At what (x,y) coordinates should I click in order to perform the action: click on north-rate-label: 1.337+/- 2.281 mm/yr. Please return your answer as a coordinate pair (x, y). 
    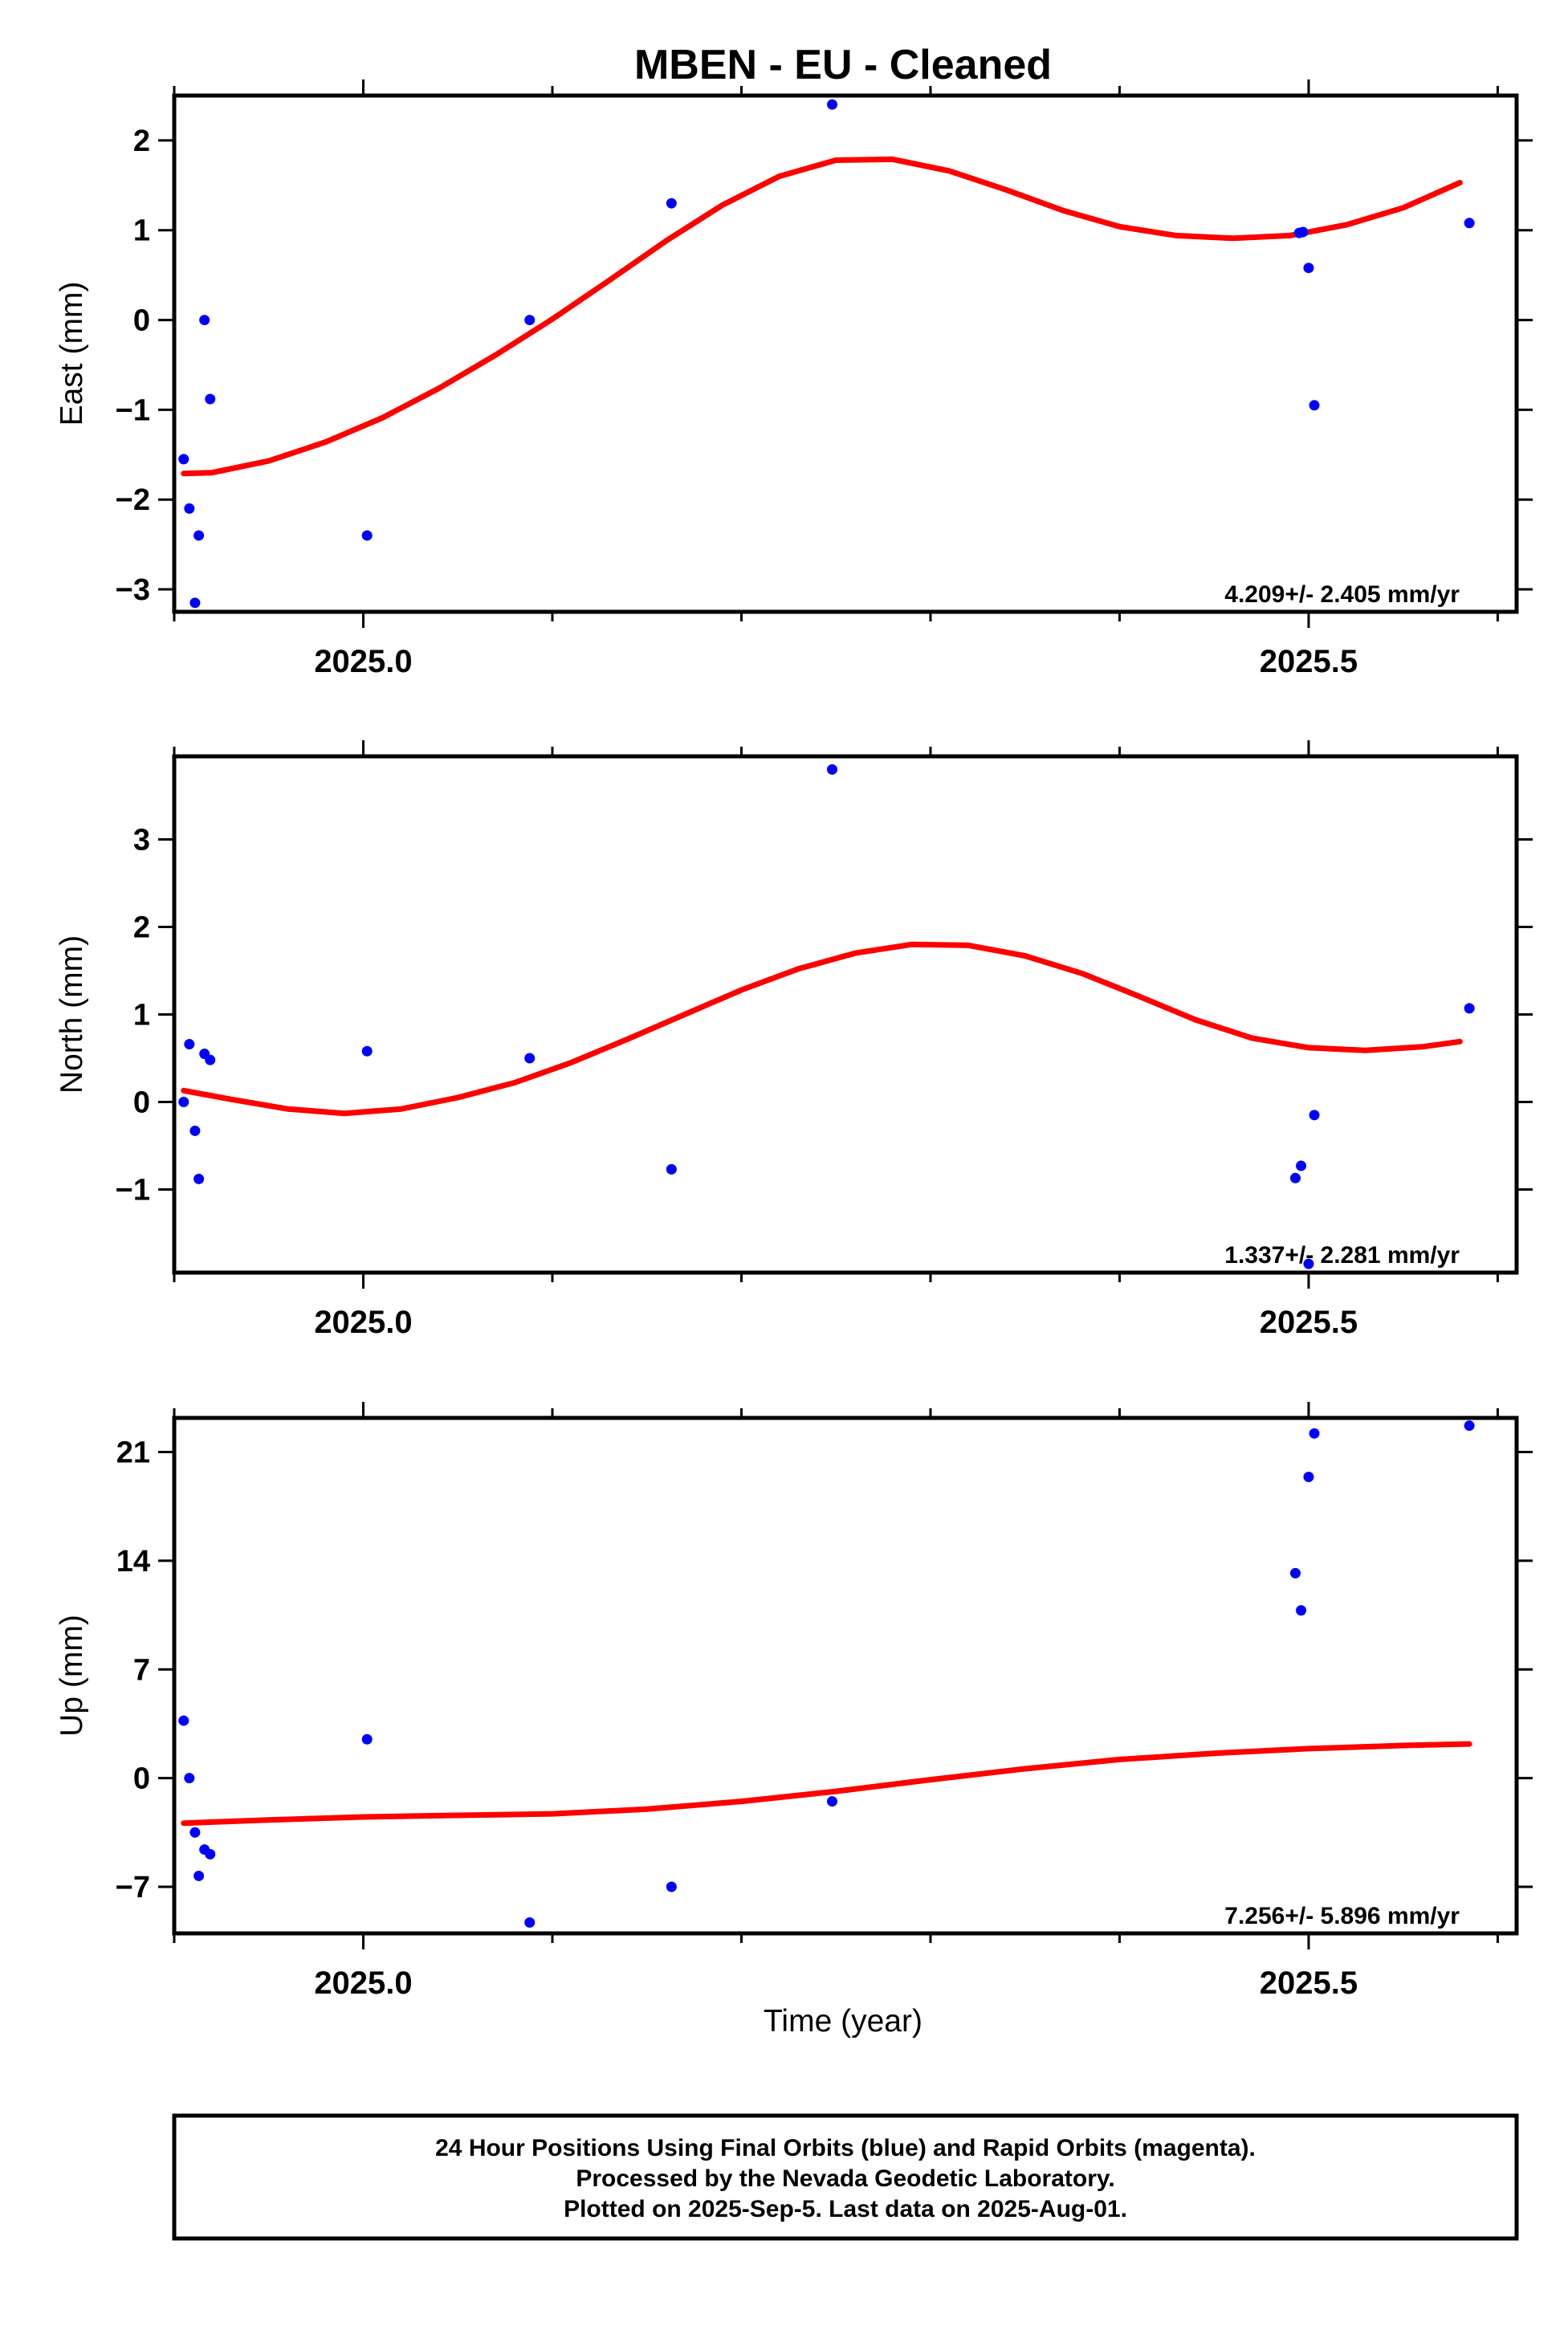
    Looking at the image, I should click on (1342, 1255).